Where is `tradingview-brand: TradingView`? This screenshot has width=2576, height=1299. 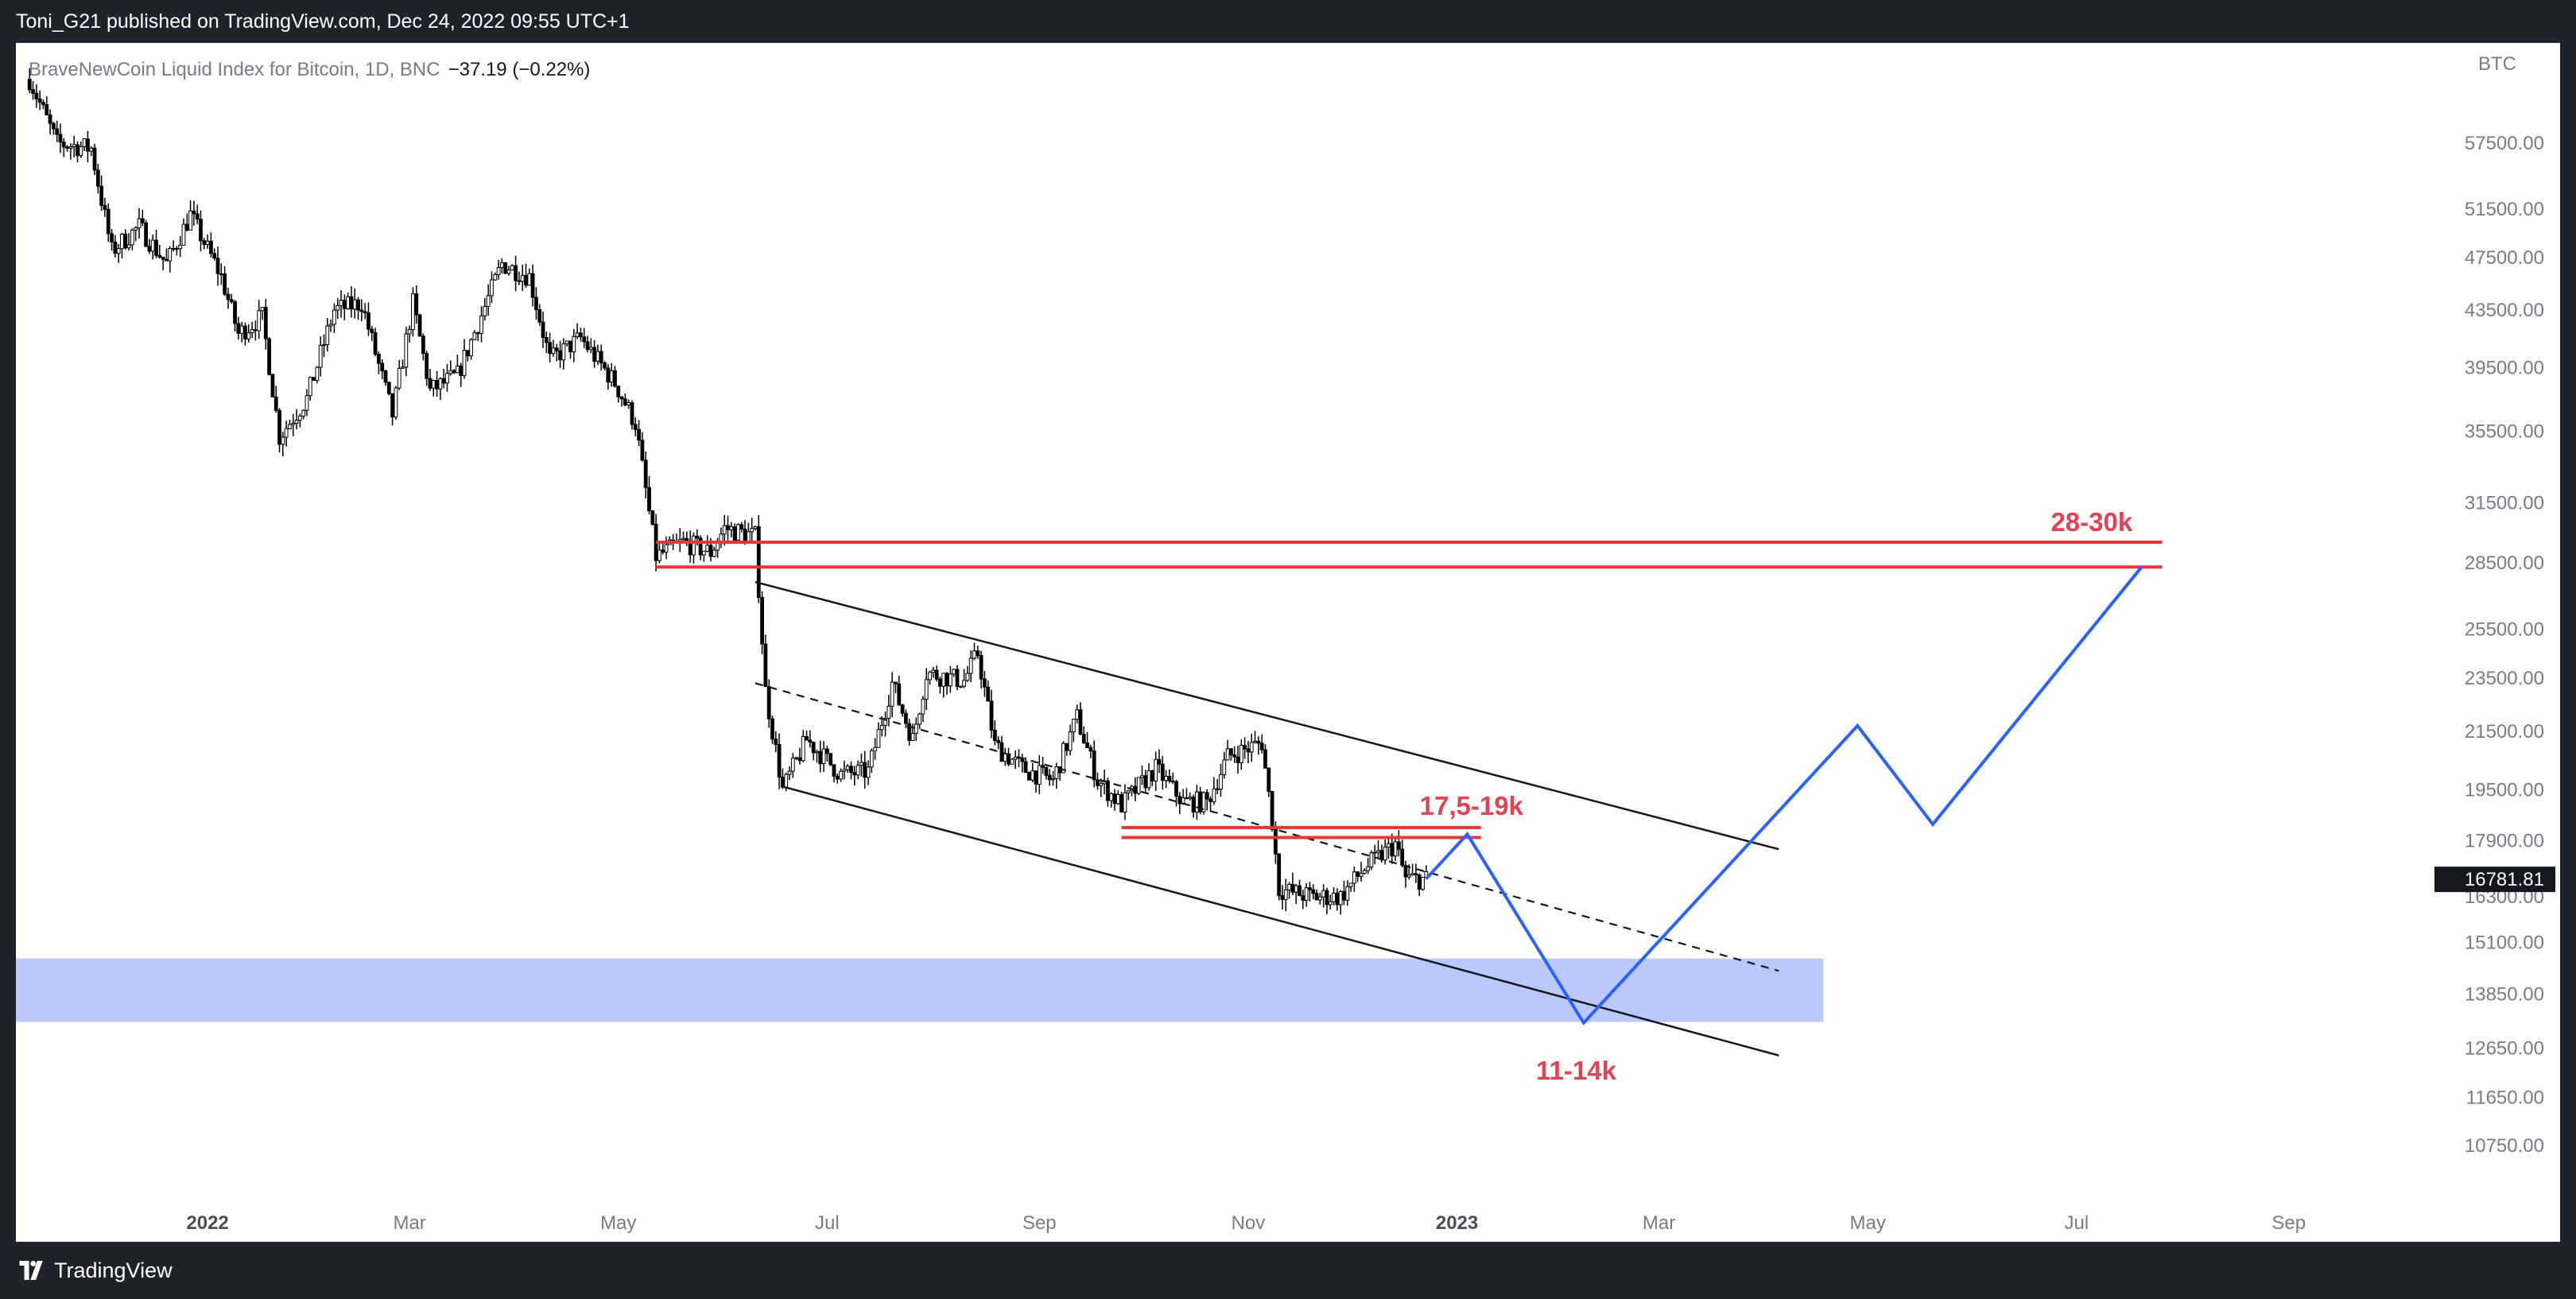
tradingview-brand: TradingView is located at coordinates (94, 1270).